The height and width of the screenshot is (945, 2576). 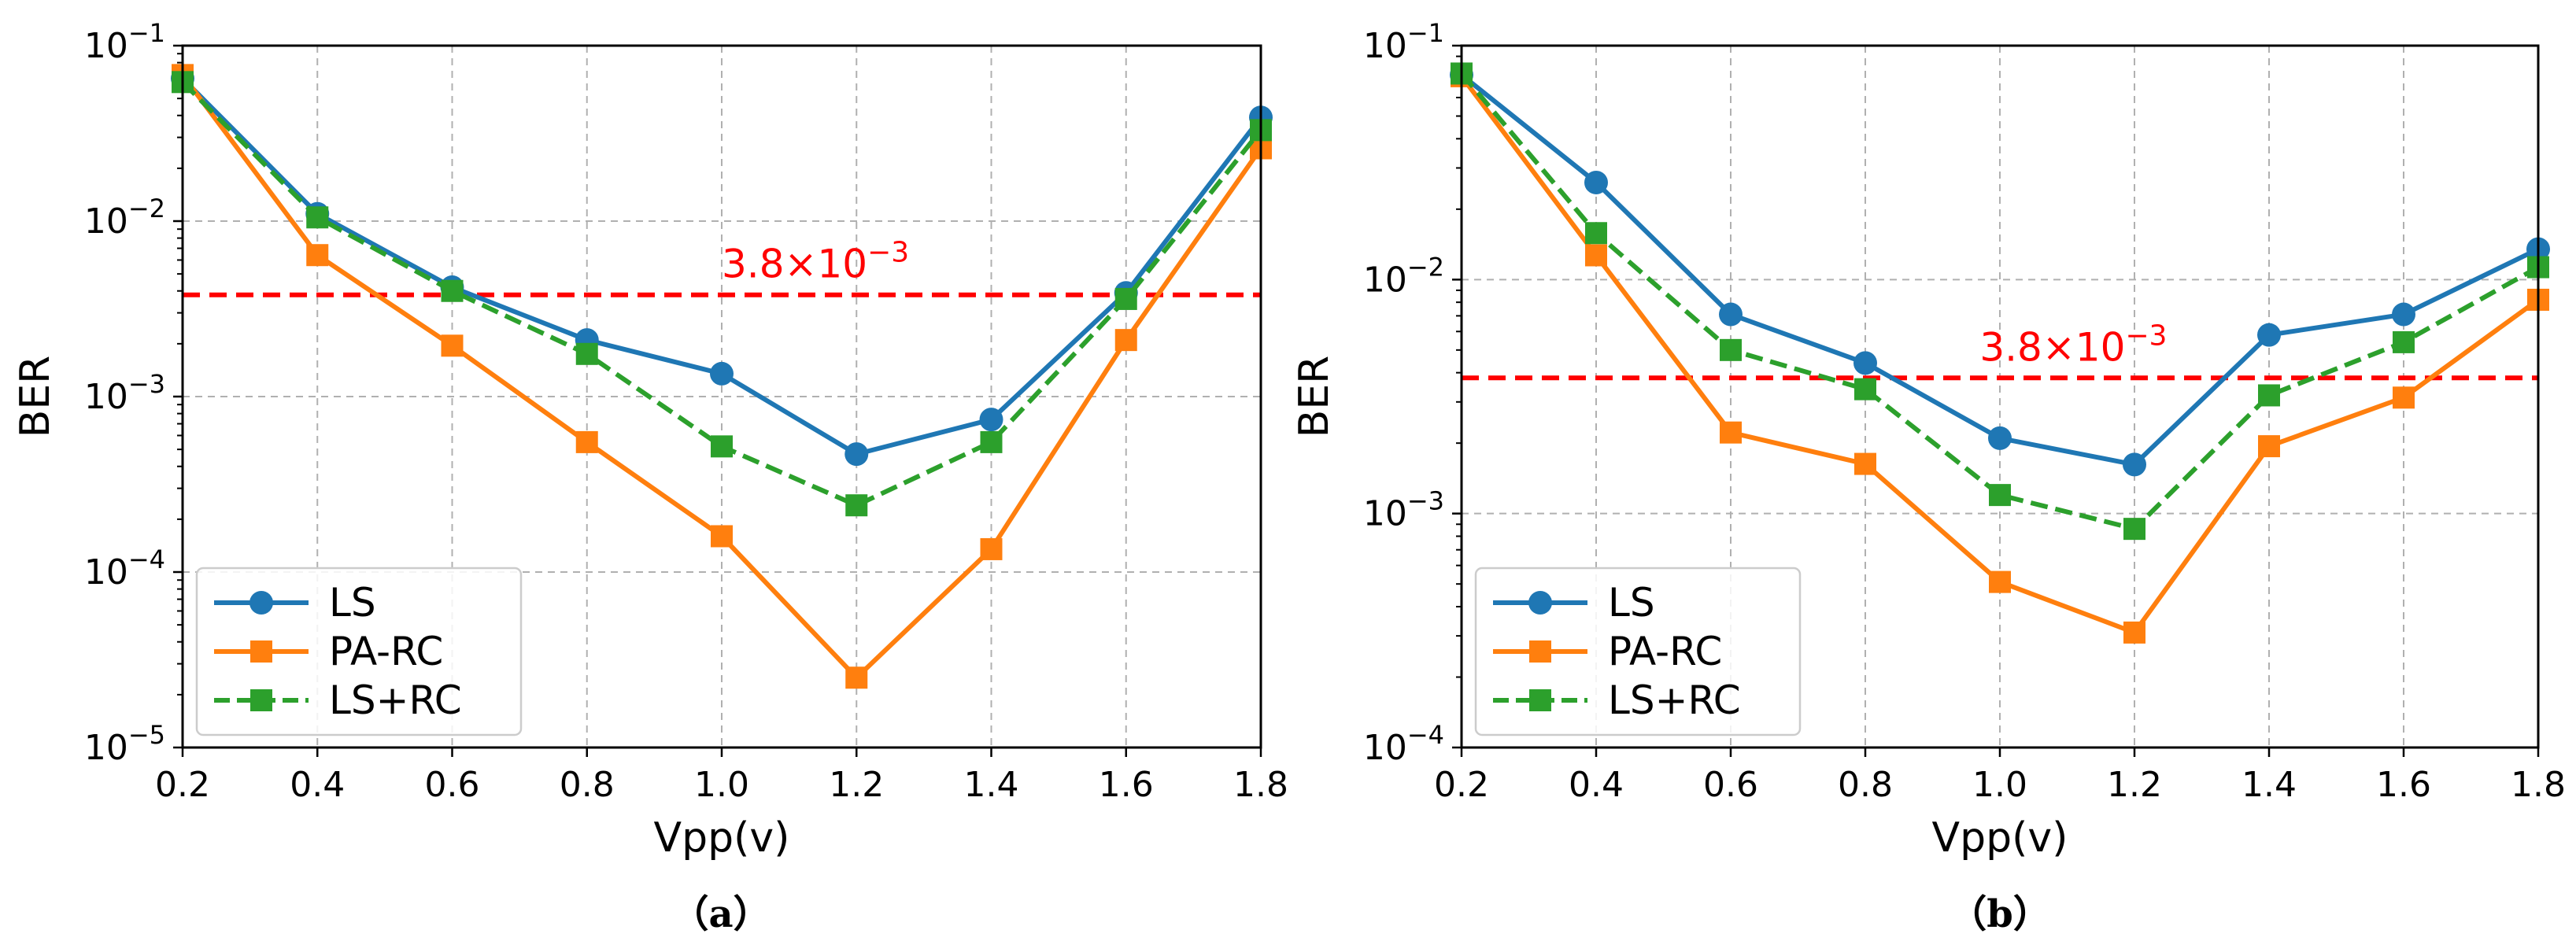 I want to click on panel-label: （a）, so click(x=721, y=914).